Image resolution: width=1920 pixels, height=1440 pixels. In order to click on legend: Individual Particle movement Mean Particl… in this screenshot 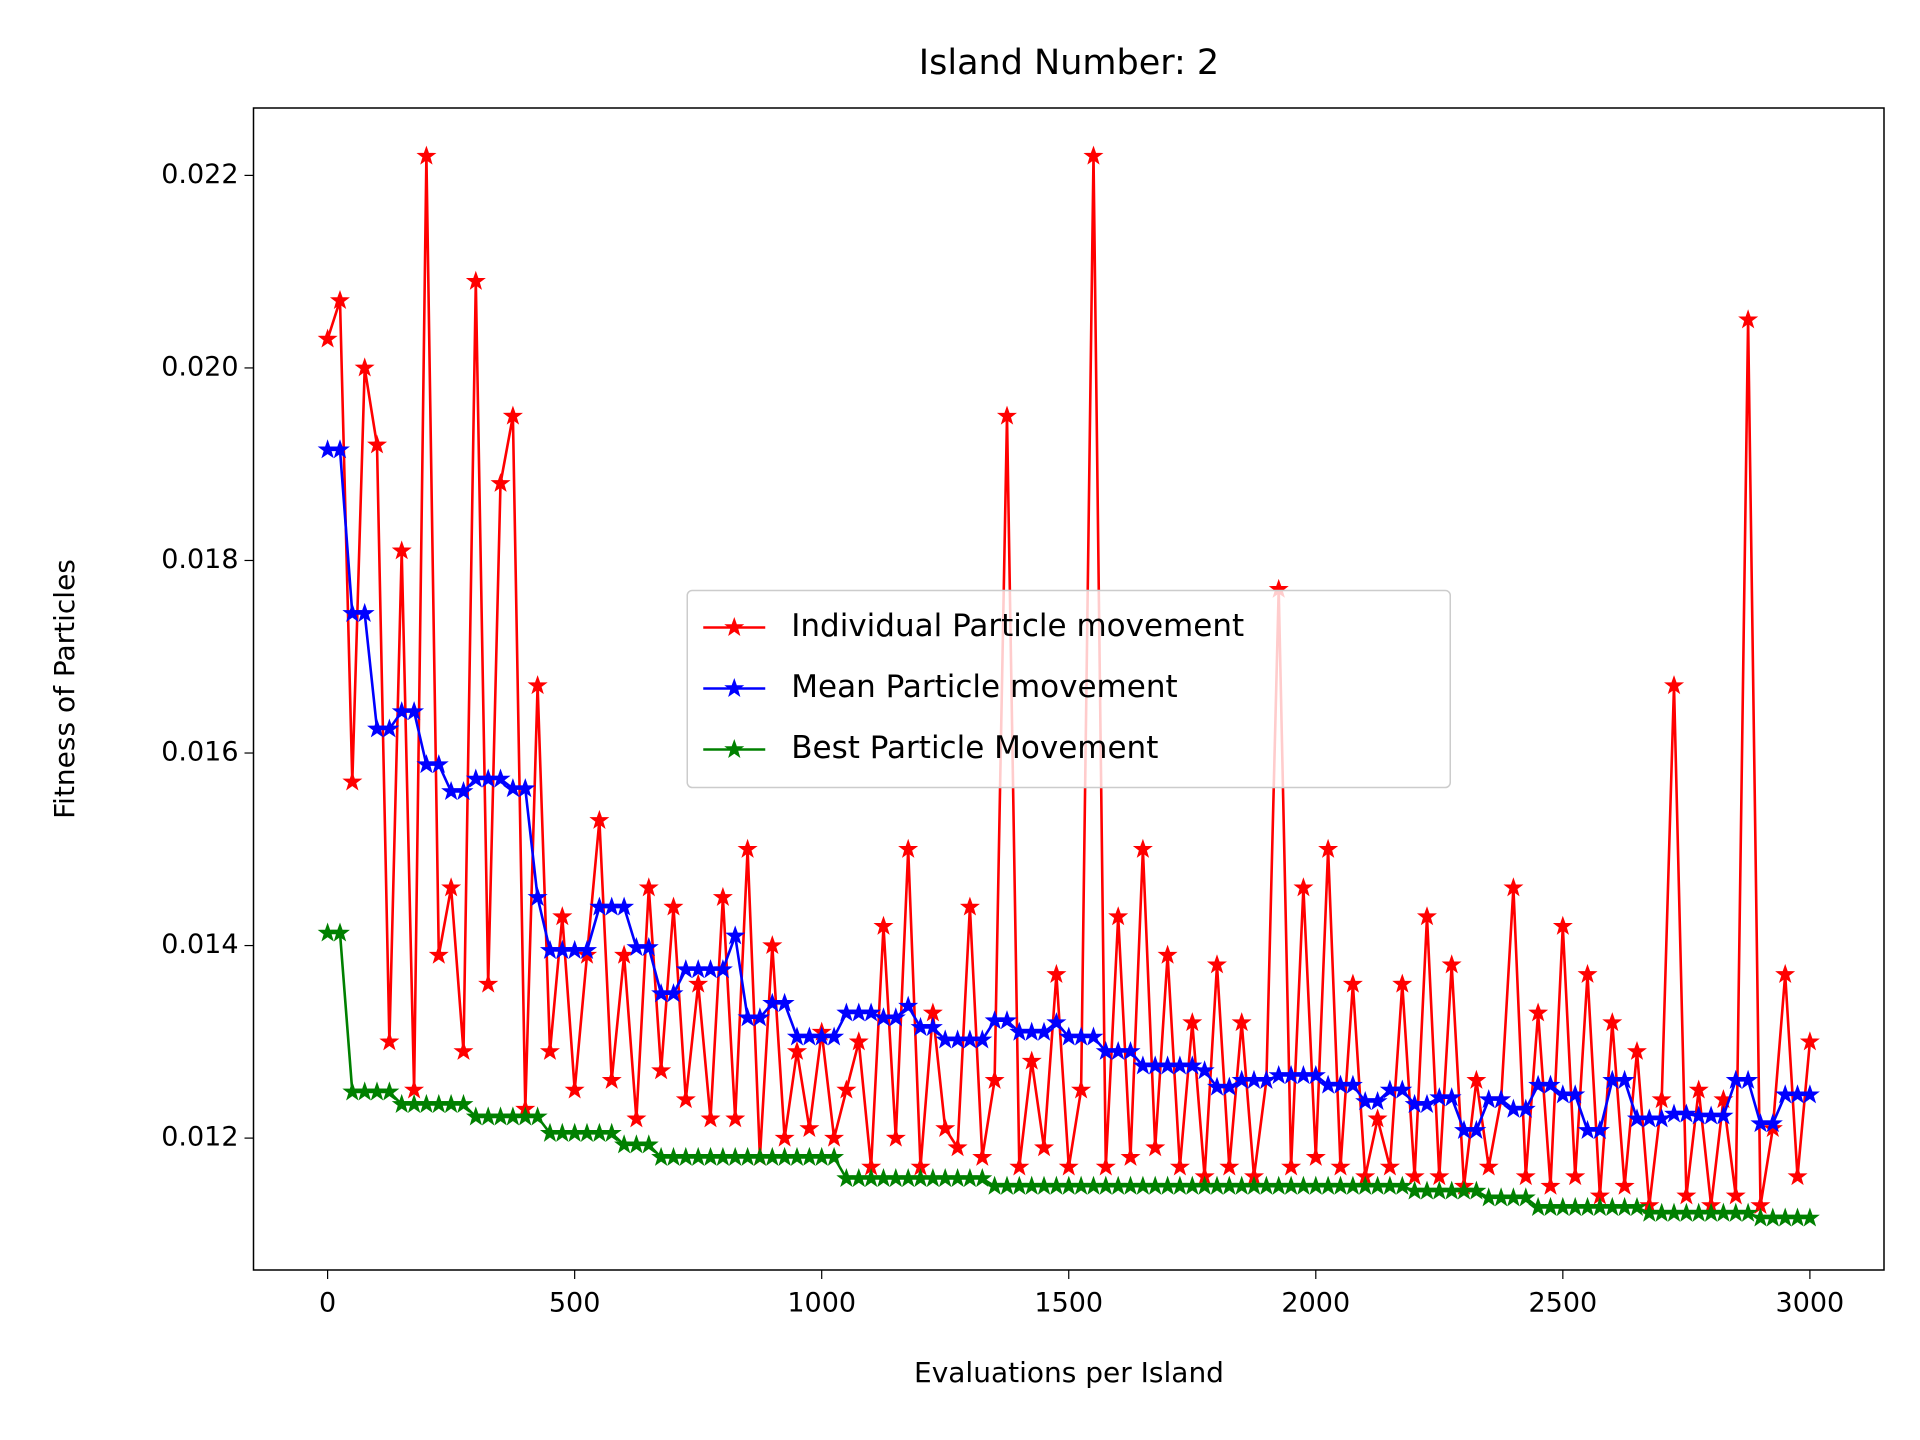, I will do `click(1068, 689)`.